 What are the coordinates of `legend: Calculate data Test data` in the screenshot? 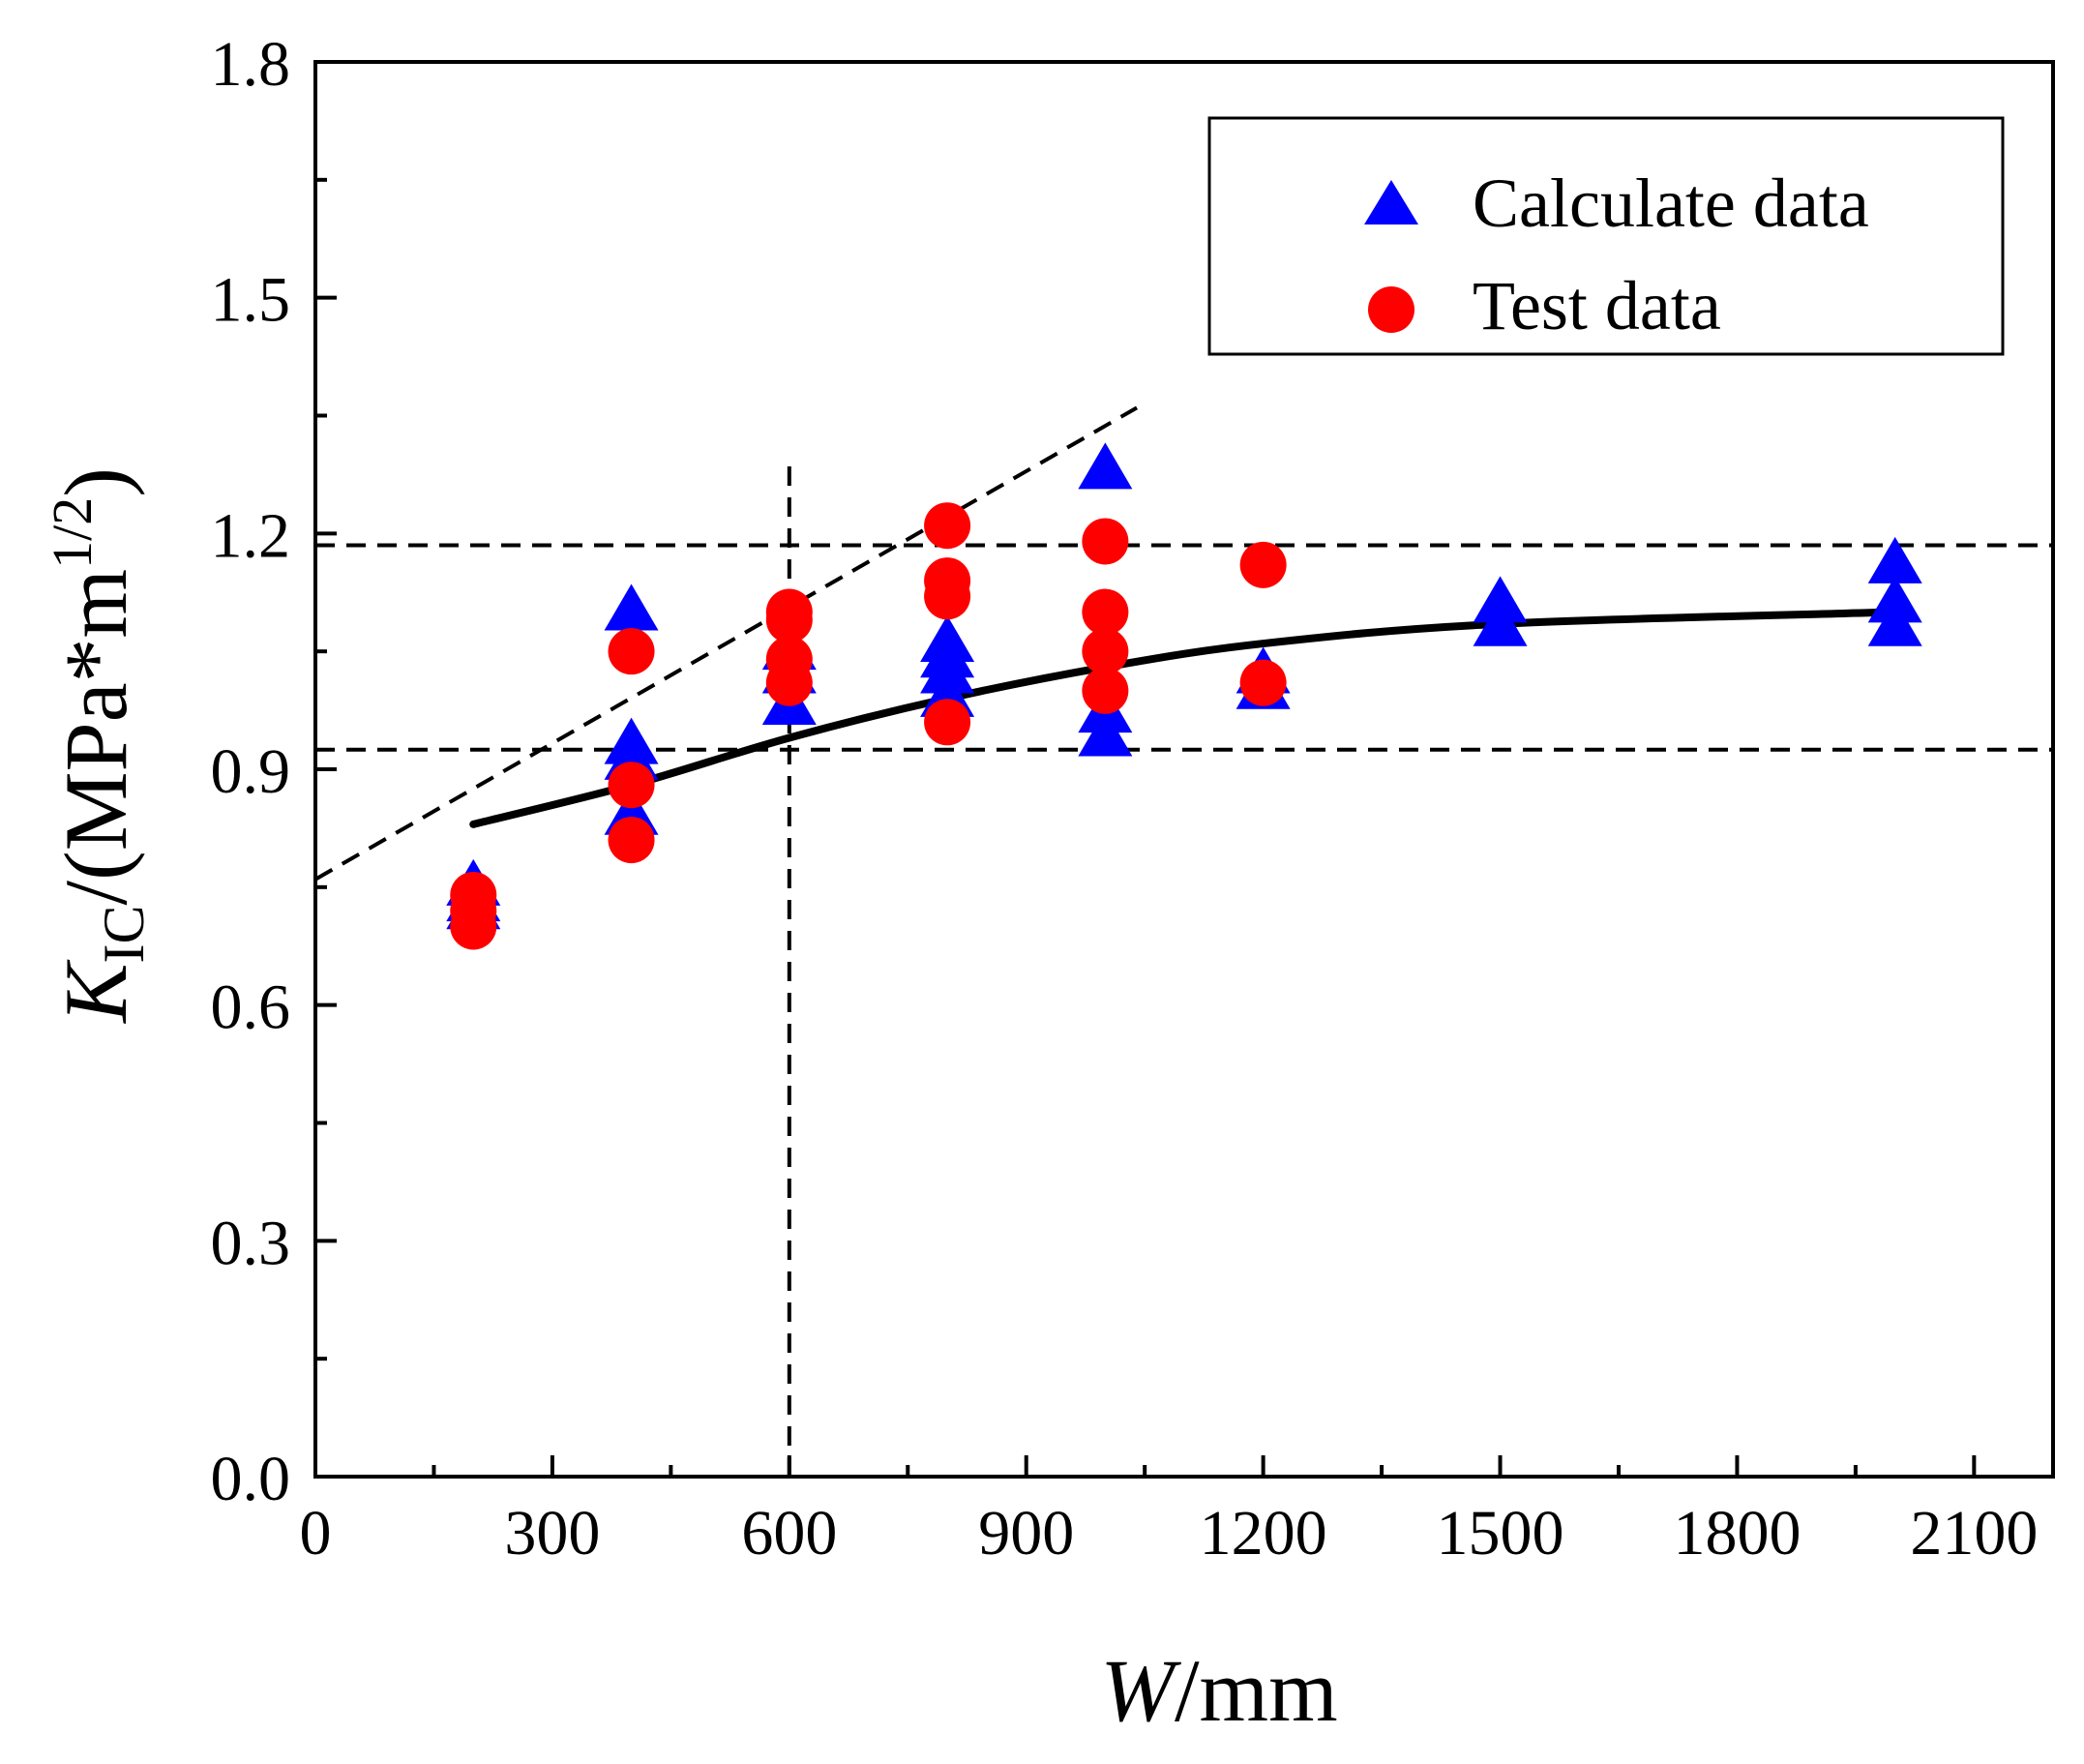 It's located at (1606, 236).